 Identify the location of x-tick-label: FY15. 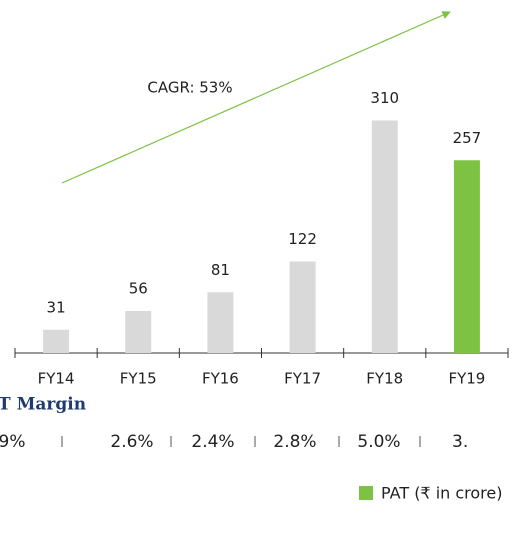
(138, 379).